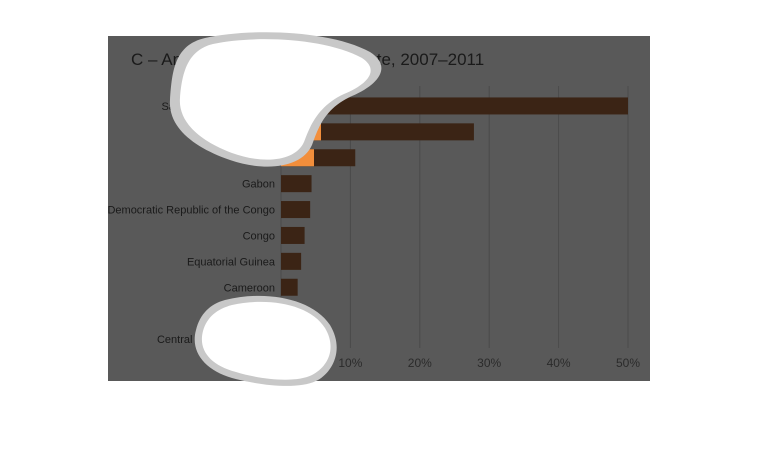 The image size is (758, 476). I want to click on x-tick-label: 30%, so click(489, 363).